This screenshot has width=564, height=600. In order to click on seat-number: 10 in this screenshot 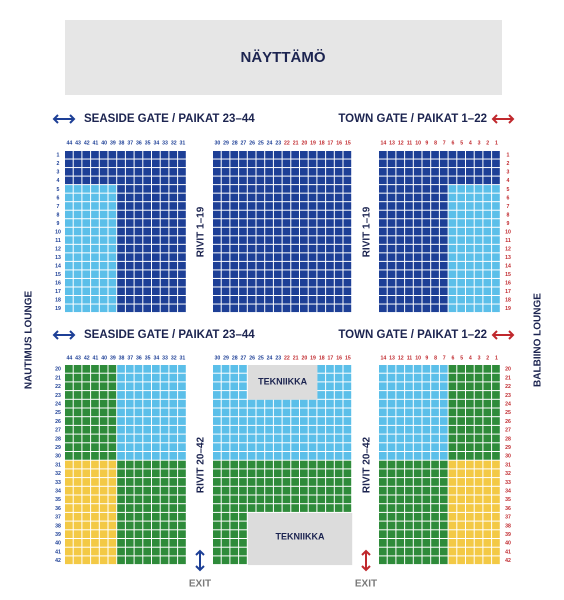, I will do `click(418, 358)`.